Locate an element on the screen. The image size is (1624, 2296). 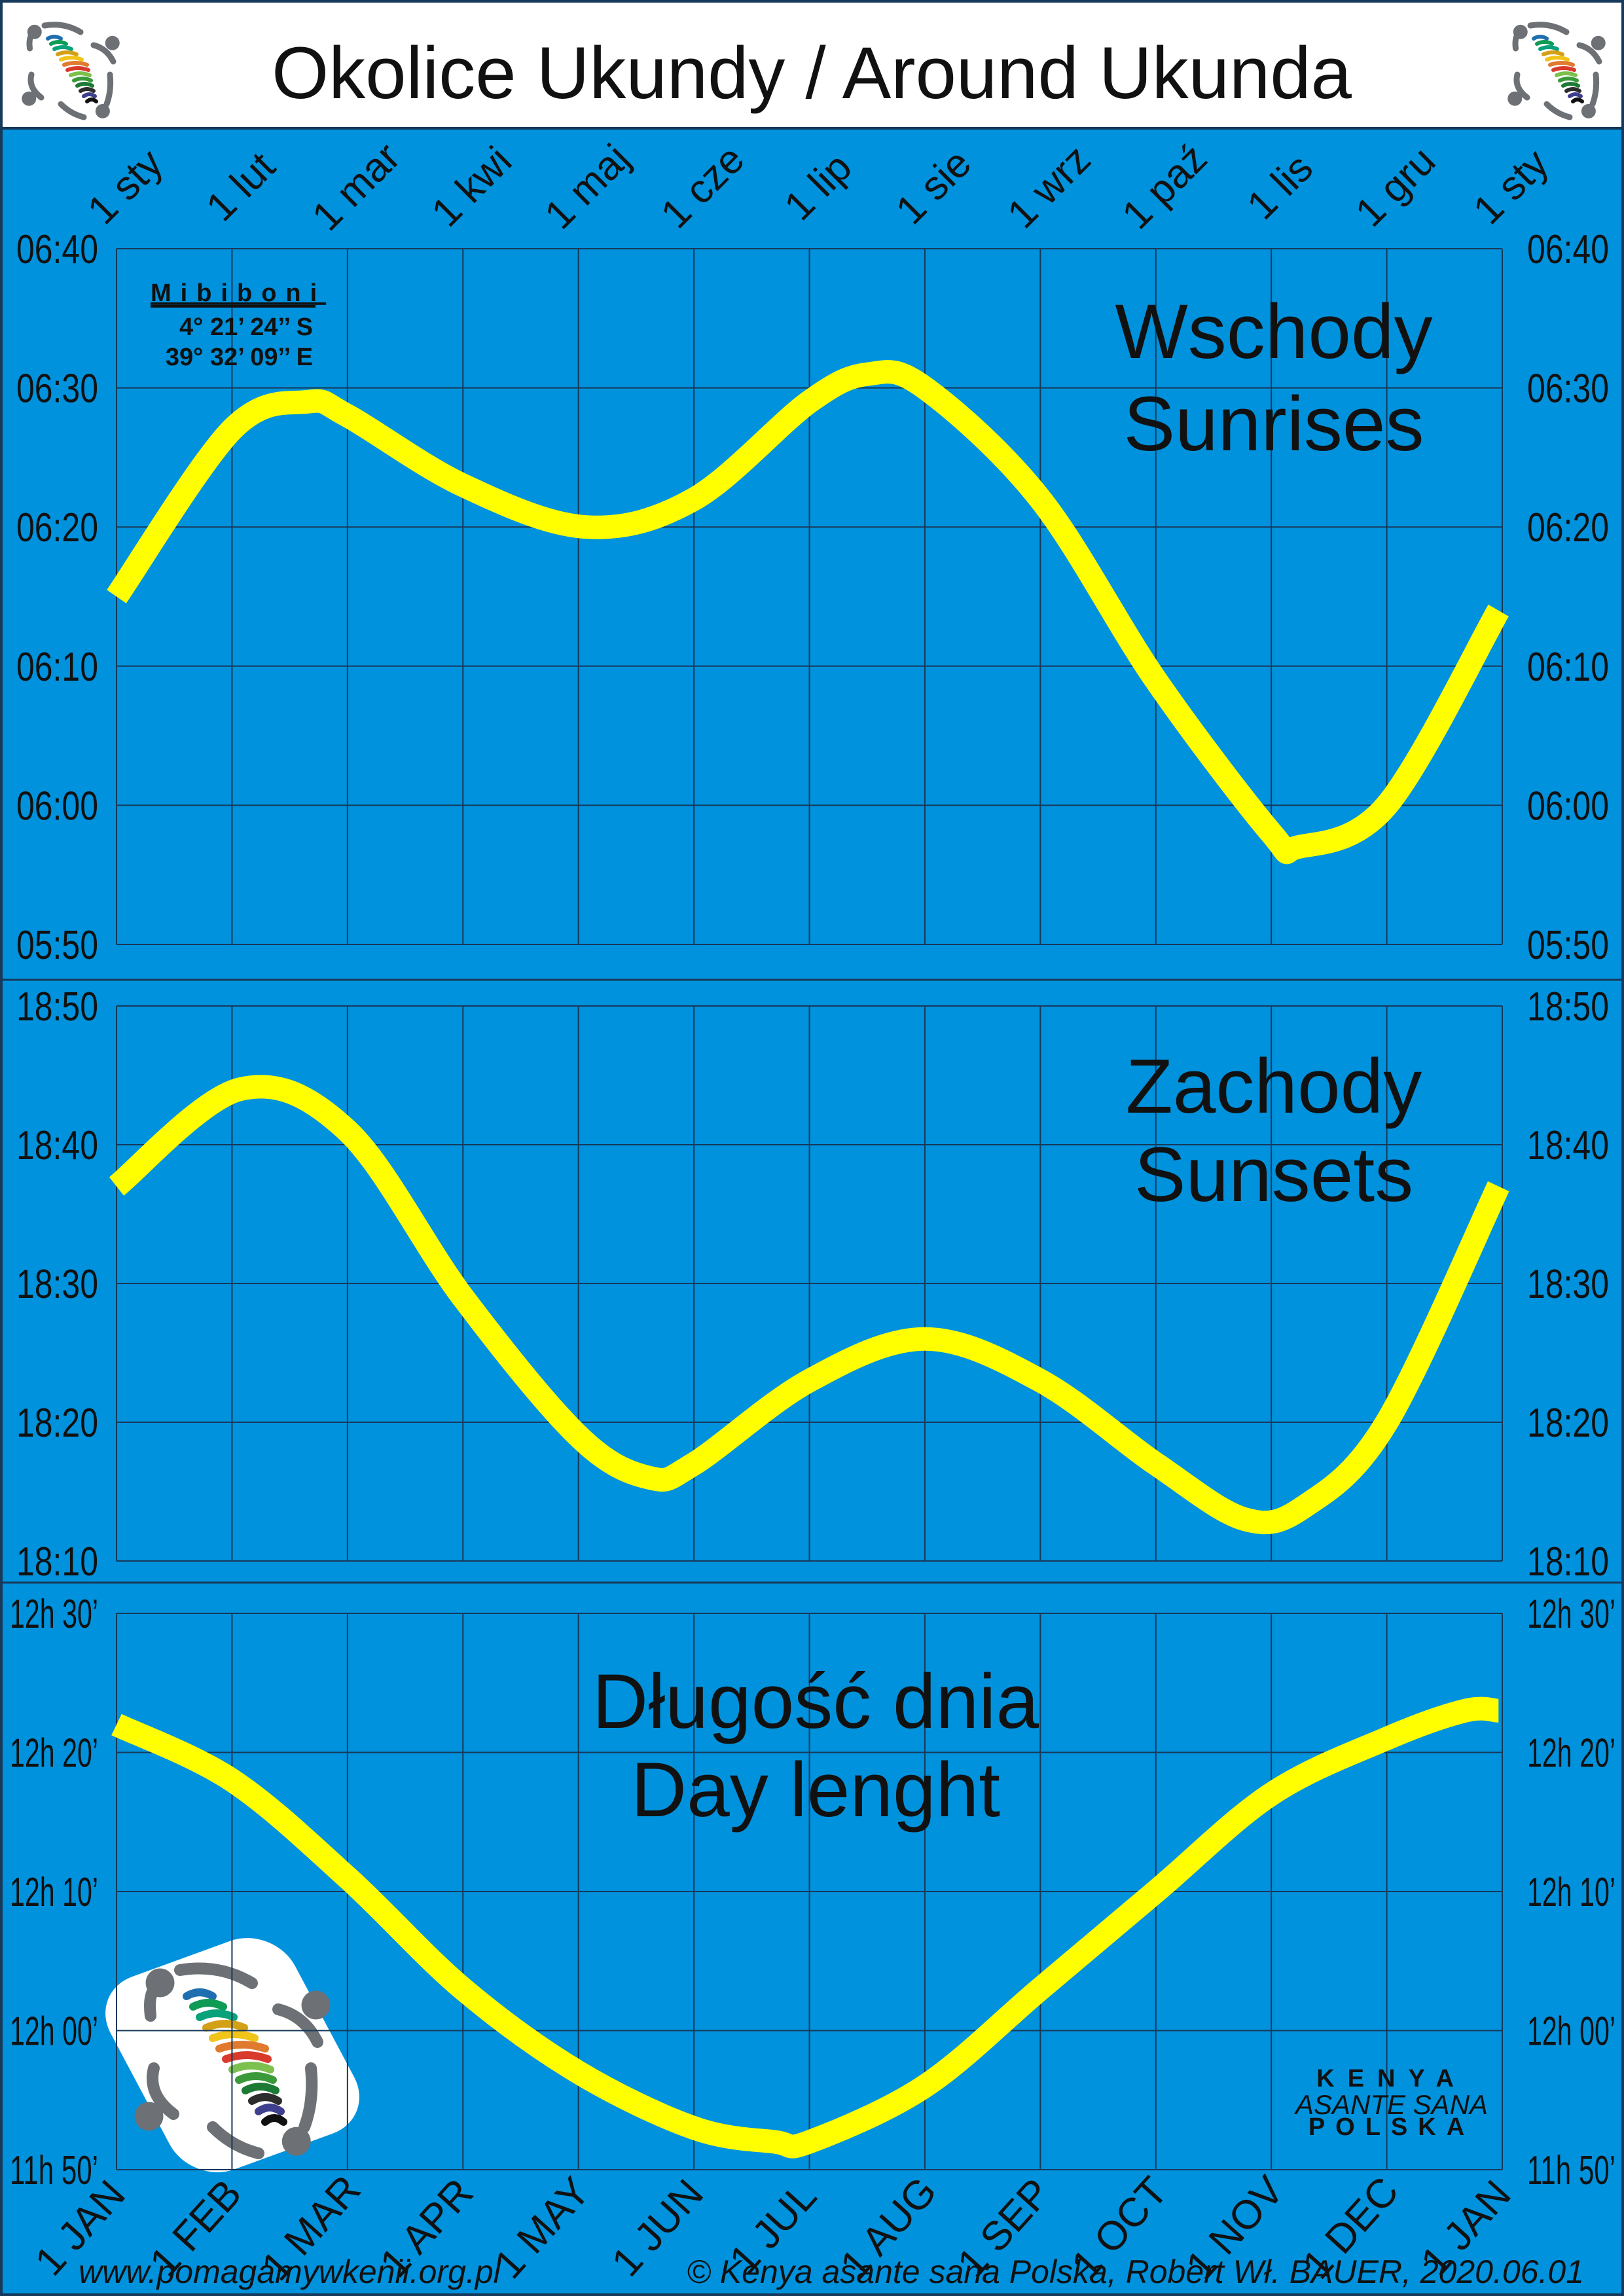
location-label: Mibiboni 4° 21’ 24’’ S 39° 32’ 09’’ E is located at coordinates (238, 325).